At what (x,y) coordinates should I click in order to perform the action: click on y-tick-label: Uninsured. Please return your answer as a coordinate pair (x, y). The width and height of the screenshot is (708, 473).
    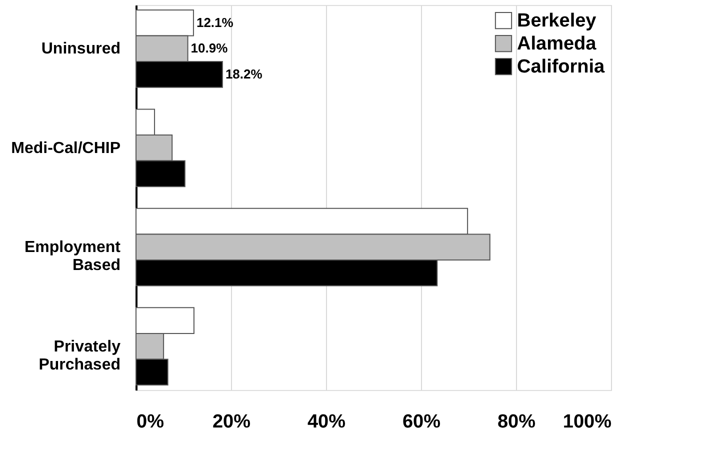
    Looking at the image, I should click on (80, 49).